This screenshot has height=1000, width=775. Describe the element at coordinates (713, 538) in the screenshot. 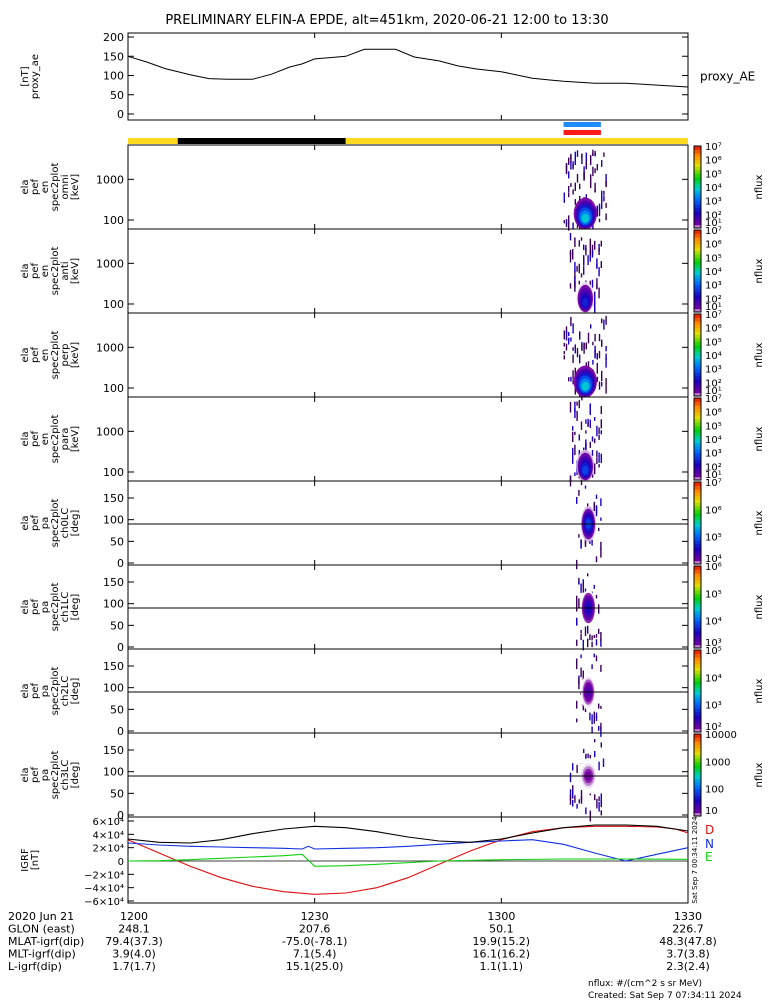

I see `pa-ch0-colorbar-tick: 10⁵` at that location.